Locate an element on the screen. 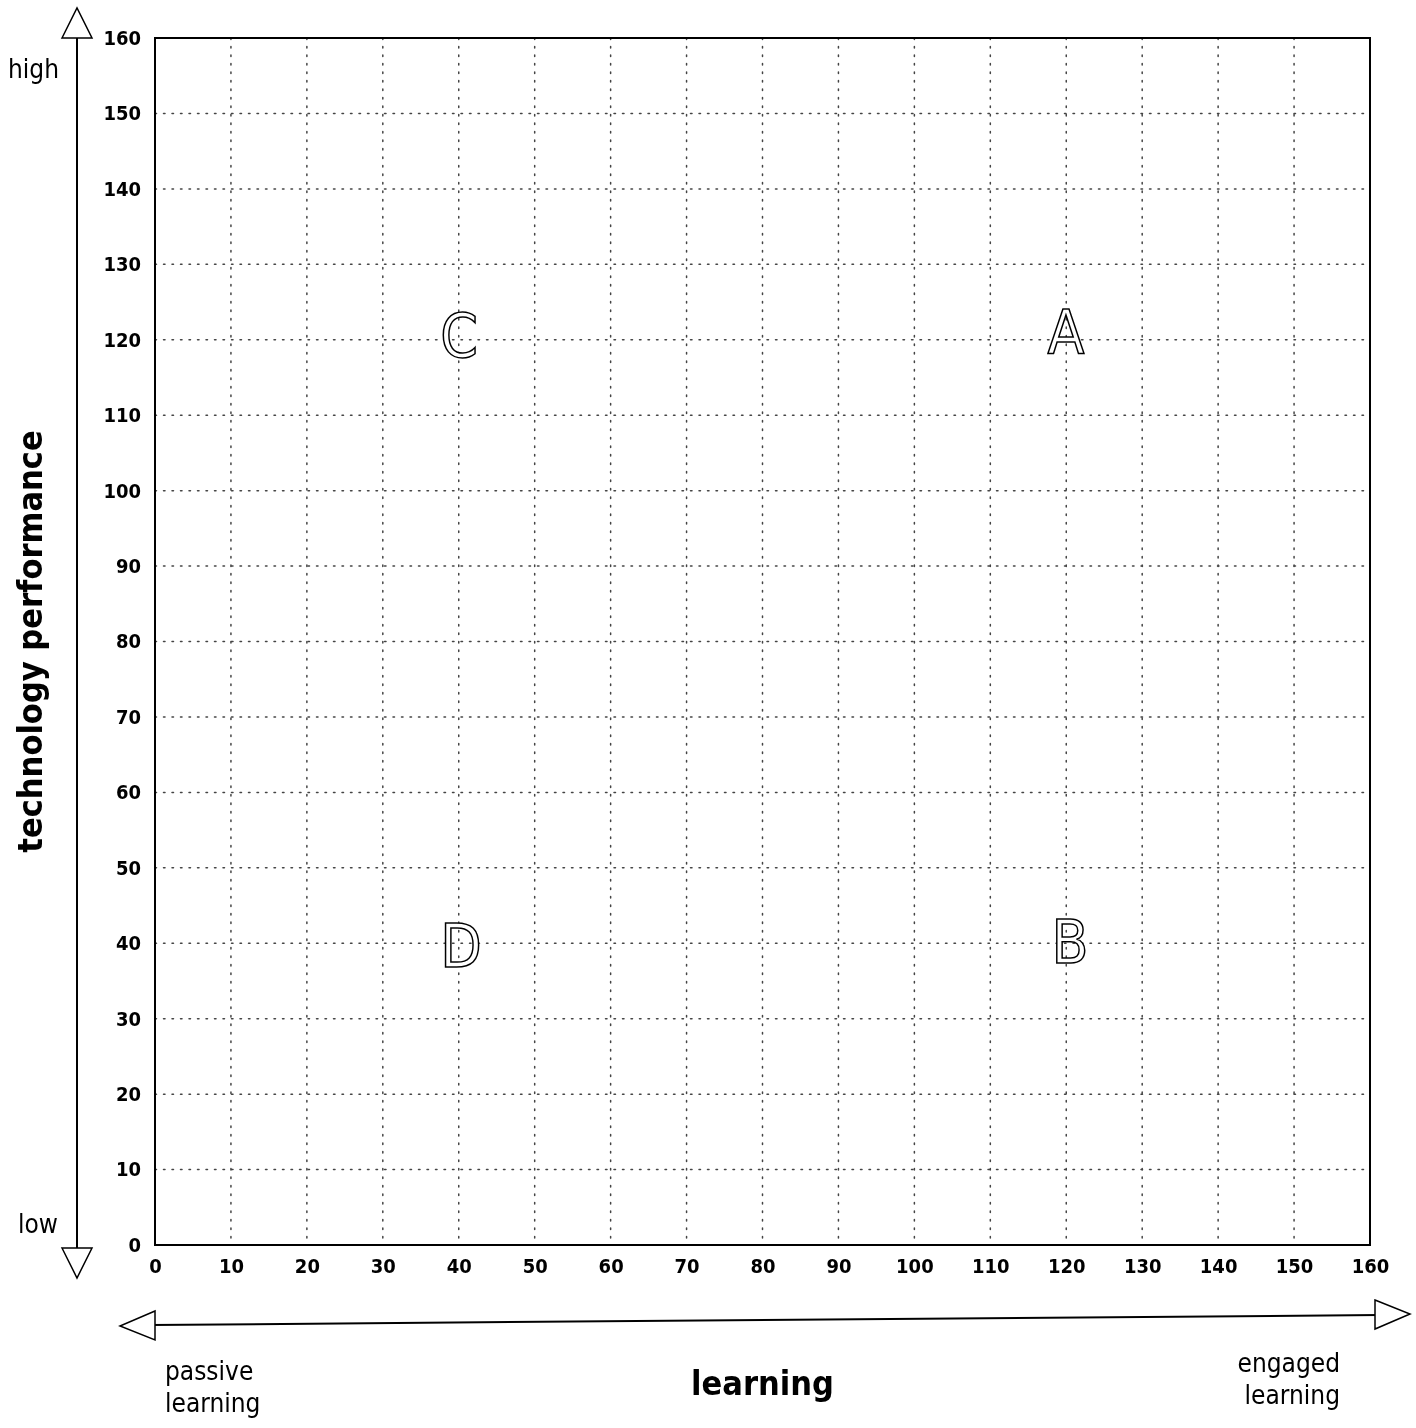 This screenshot has width=1416, height=1428. y-tick-label: 140 is located at coordinates (122, 188).